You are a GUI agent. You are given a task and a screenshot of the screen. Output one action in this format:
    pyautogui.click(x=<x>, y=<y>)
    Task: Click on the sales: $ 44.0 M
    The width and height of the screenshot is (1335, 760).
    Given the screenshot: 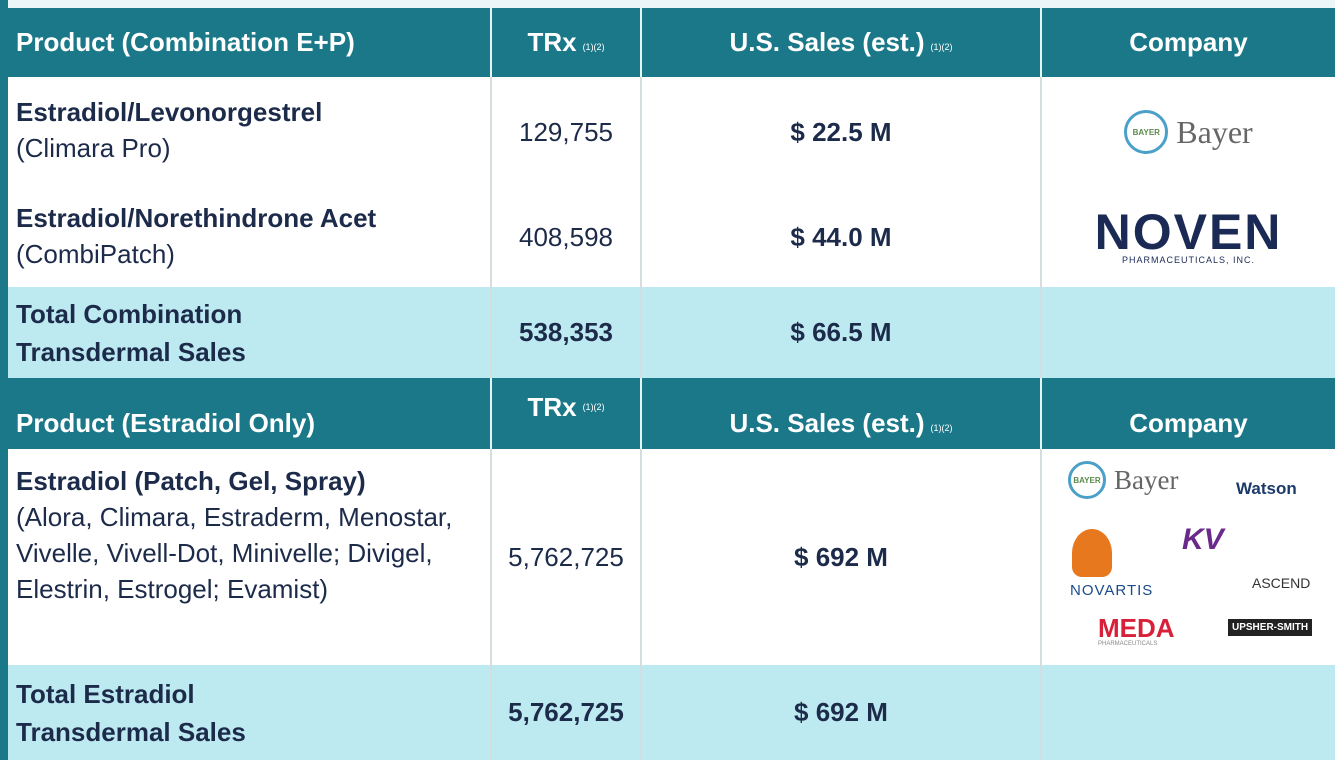 What is the action you would take?
    pyautogui.click(x=841, y=236)
    